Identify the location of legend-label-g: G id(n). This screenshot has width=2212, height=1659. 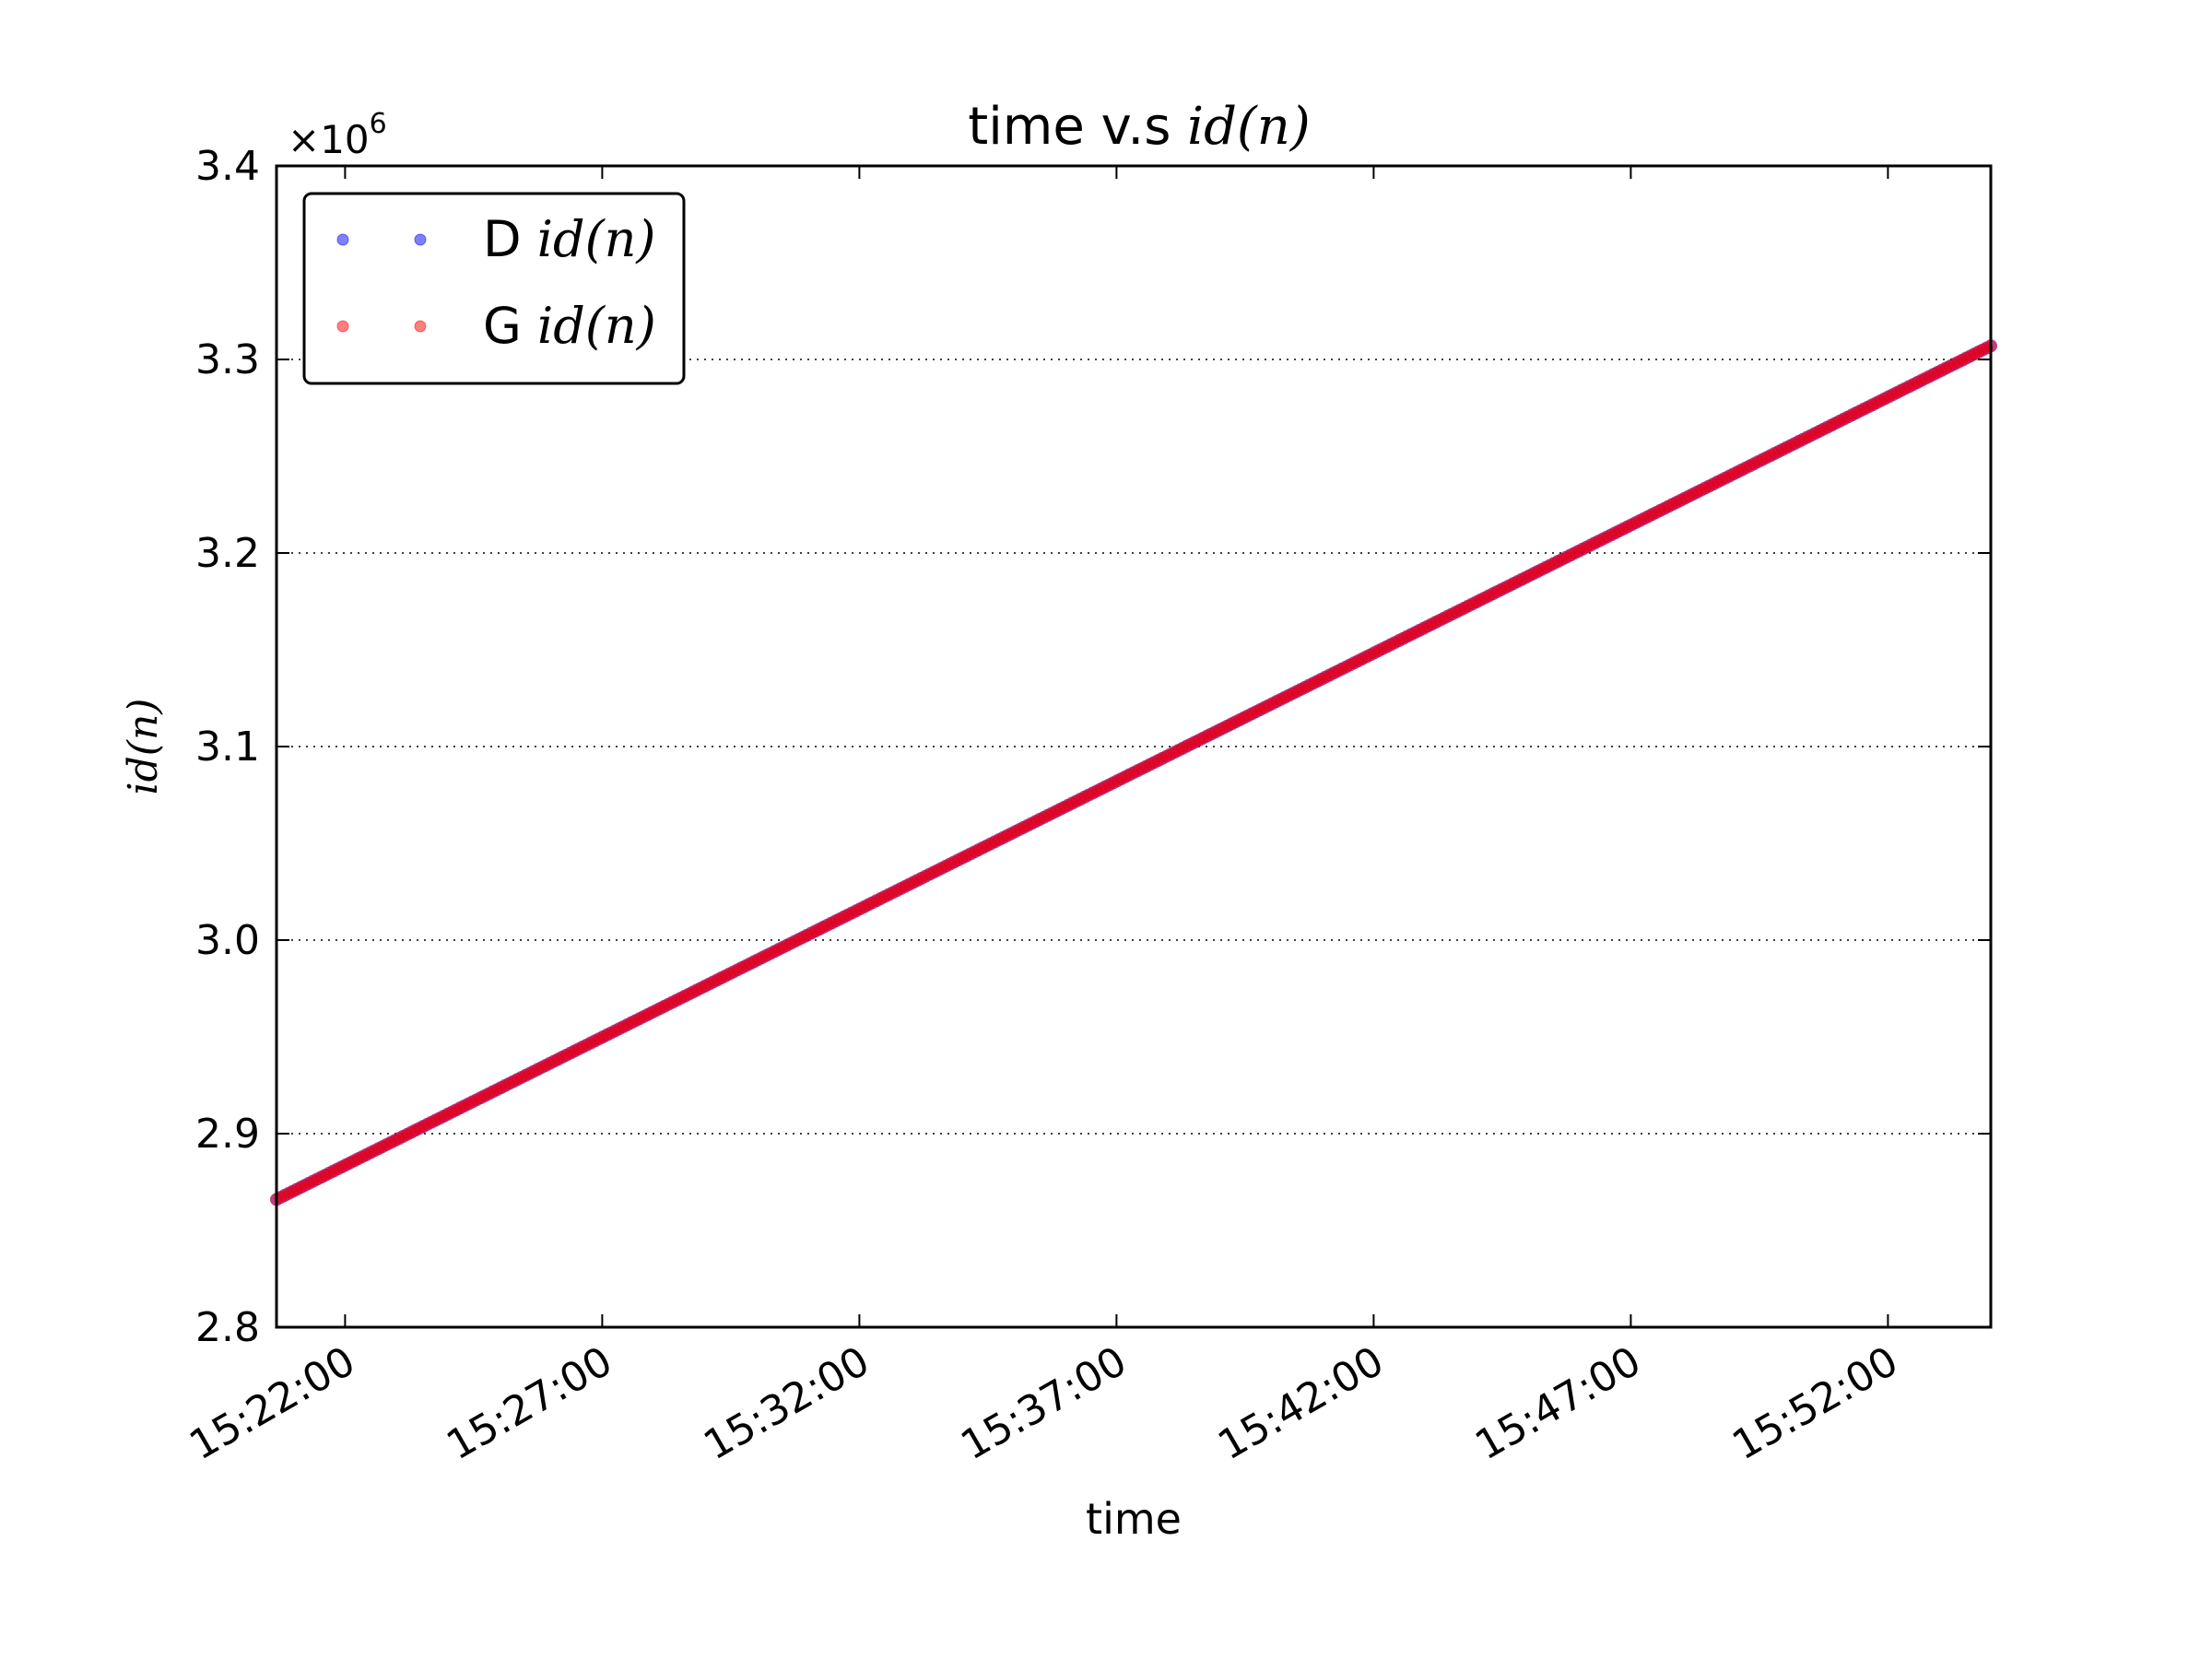
(569, 326).